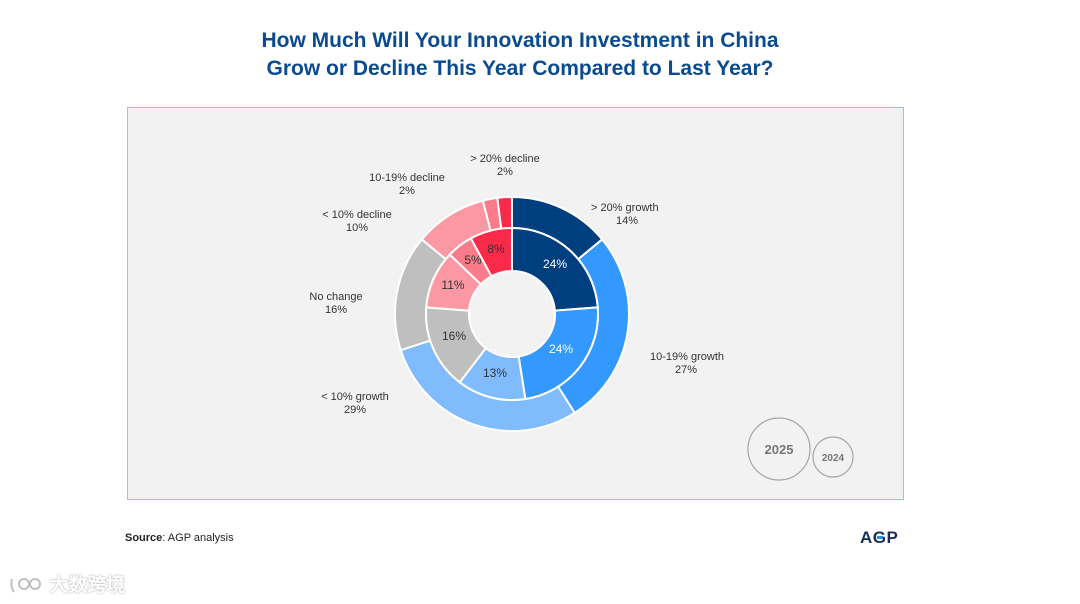 The width and height of the screenshot is (1080, 604). What do you see at coordinates (25, 585) in the screenshot?
I see `watermark-icon` at bounding box center [25, 585].